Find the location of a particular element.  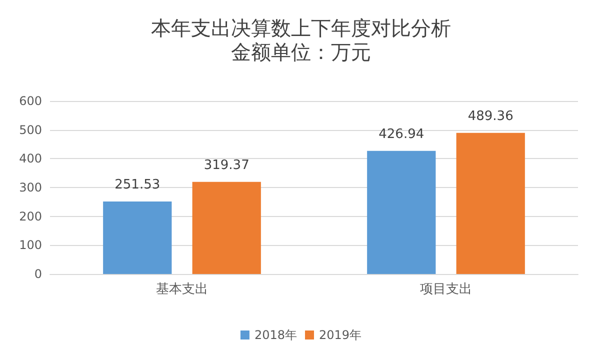

x-tick-label: 基本支出 is located at coordinates (182, 288).